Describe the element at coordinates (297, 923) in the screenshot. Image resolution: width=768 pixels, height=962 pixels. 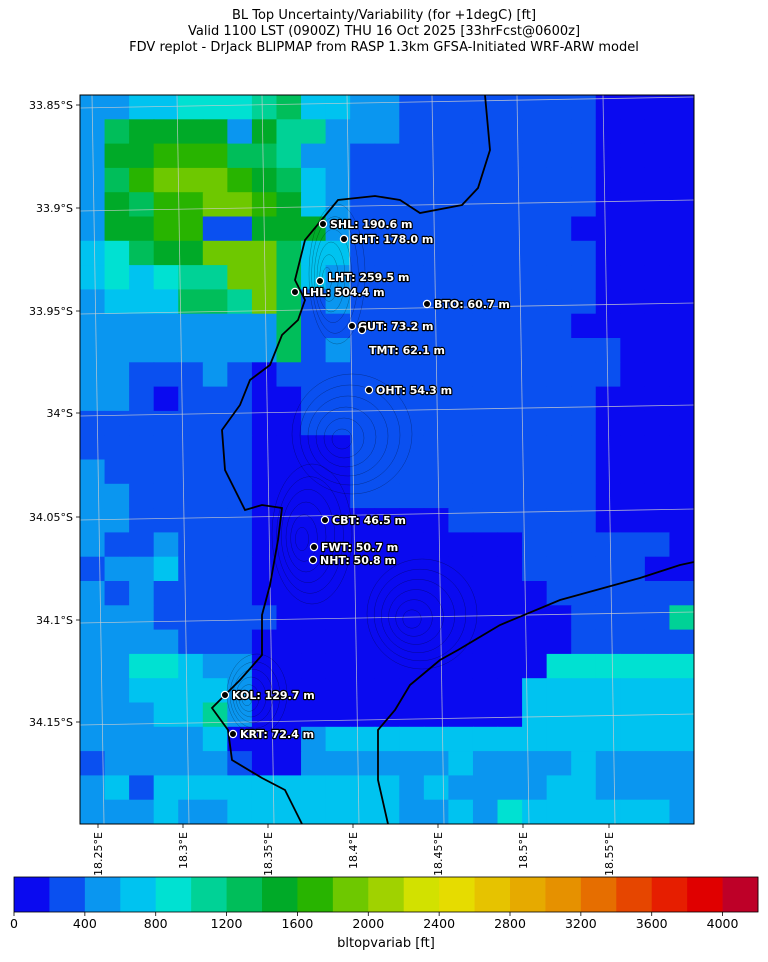
I see `colorbar-tick-label: 1600` at that location.